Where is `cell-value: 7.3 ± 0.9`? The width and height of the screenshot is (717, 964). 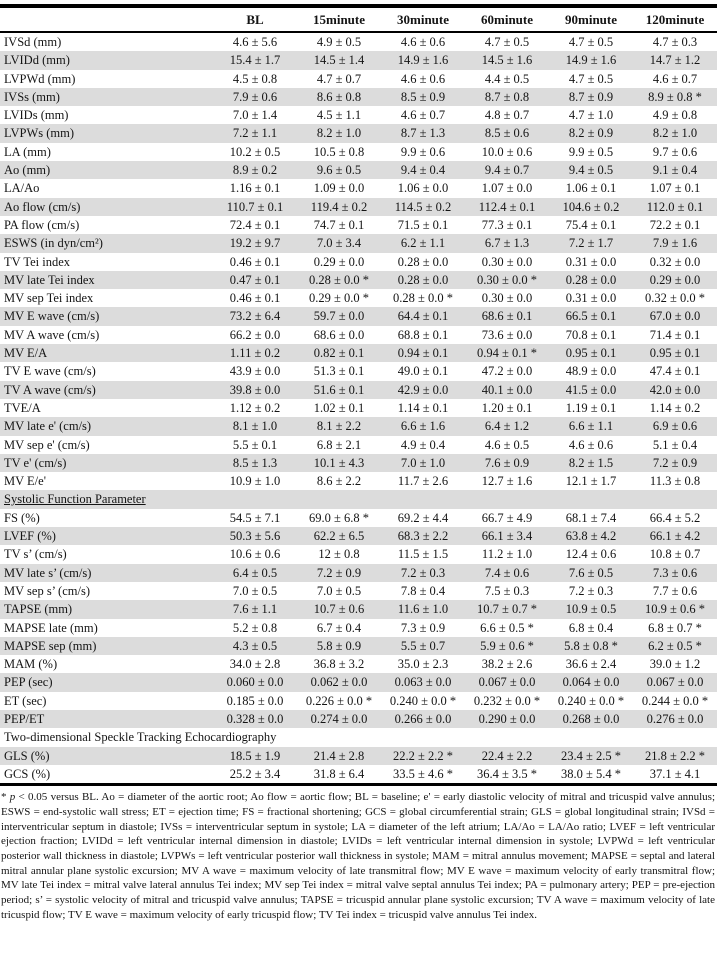
cell-value: 7.3 ± 0.9 is located at coordinates (423, 627).